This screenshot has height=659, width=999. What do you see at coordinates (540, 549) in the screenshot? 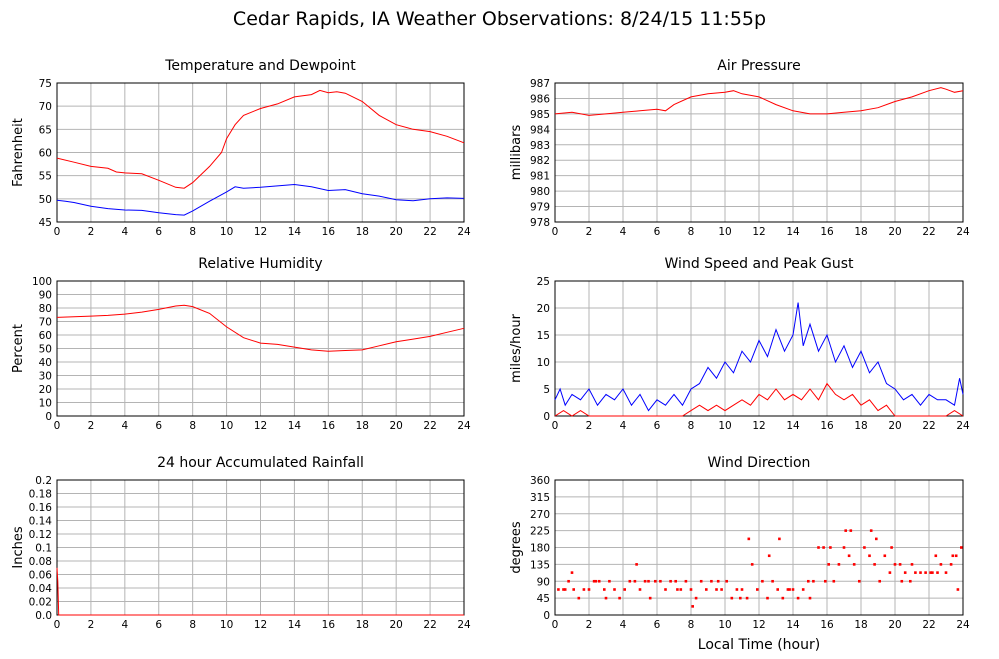
I see `y-tick-label: 180` at bounding box center [540, 549].